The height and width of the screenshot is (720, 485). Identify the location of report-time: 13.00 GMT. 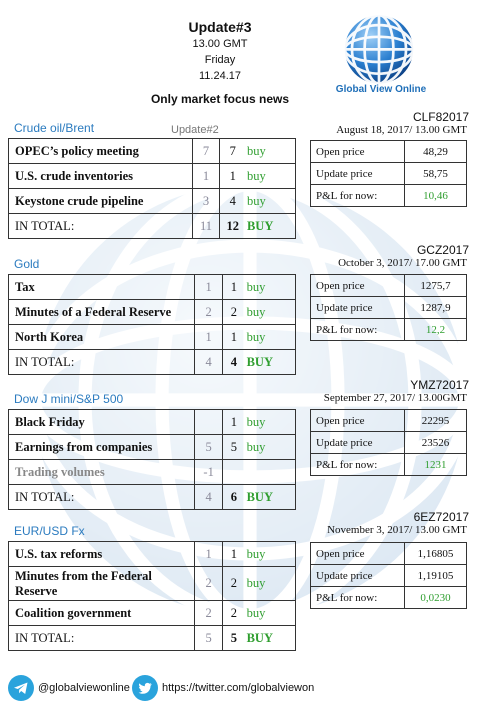
(220, 44).